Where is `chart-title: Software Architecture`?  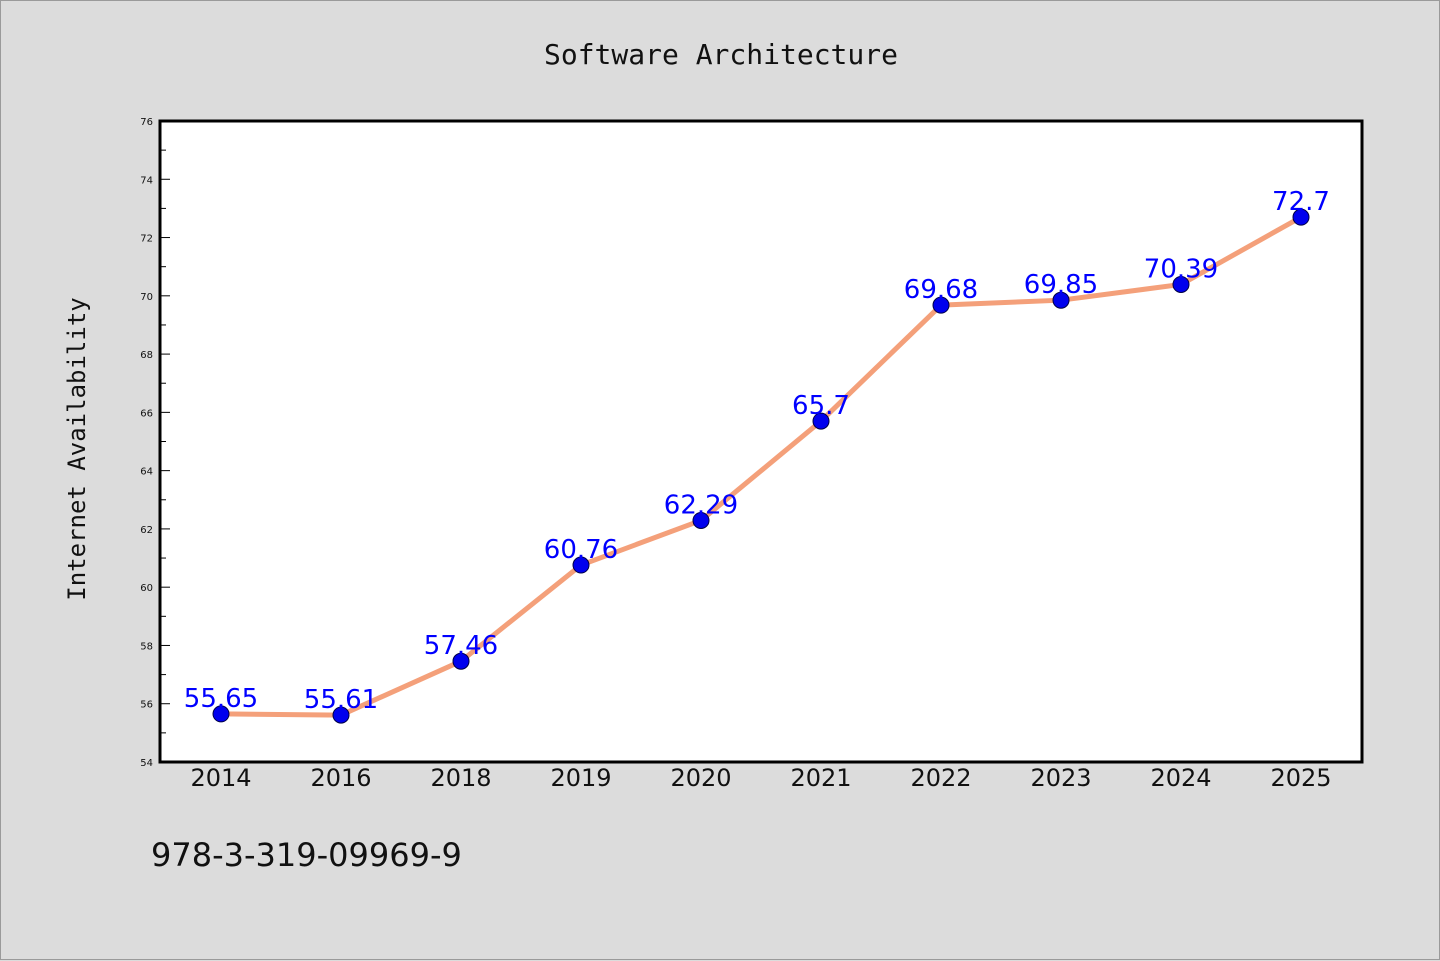
chart-title: Software Architecture is located at coordinates (721, 54).